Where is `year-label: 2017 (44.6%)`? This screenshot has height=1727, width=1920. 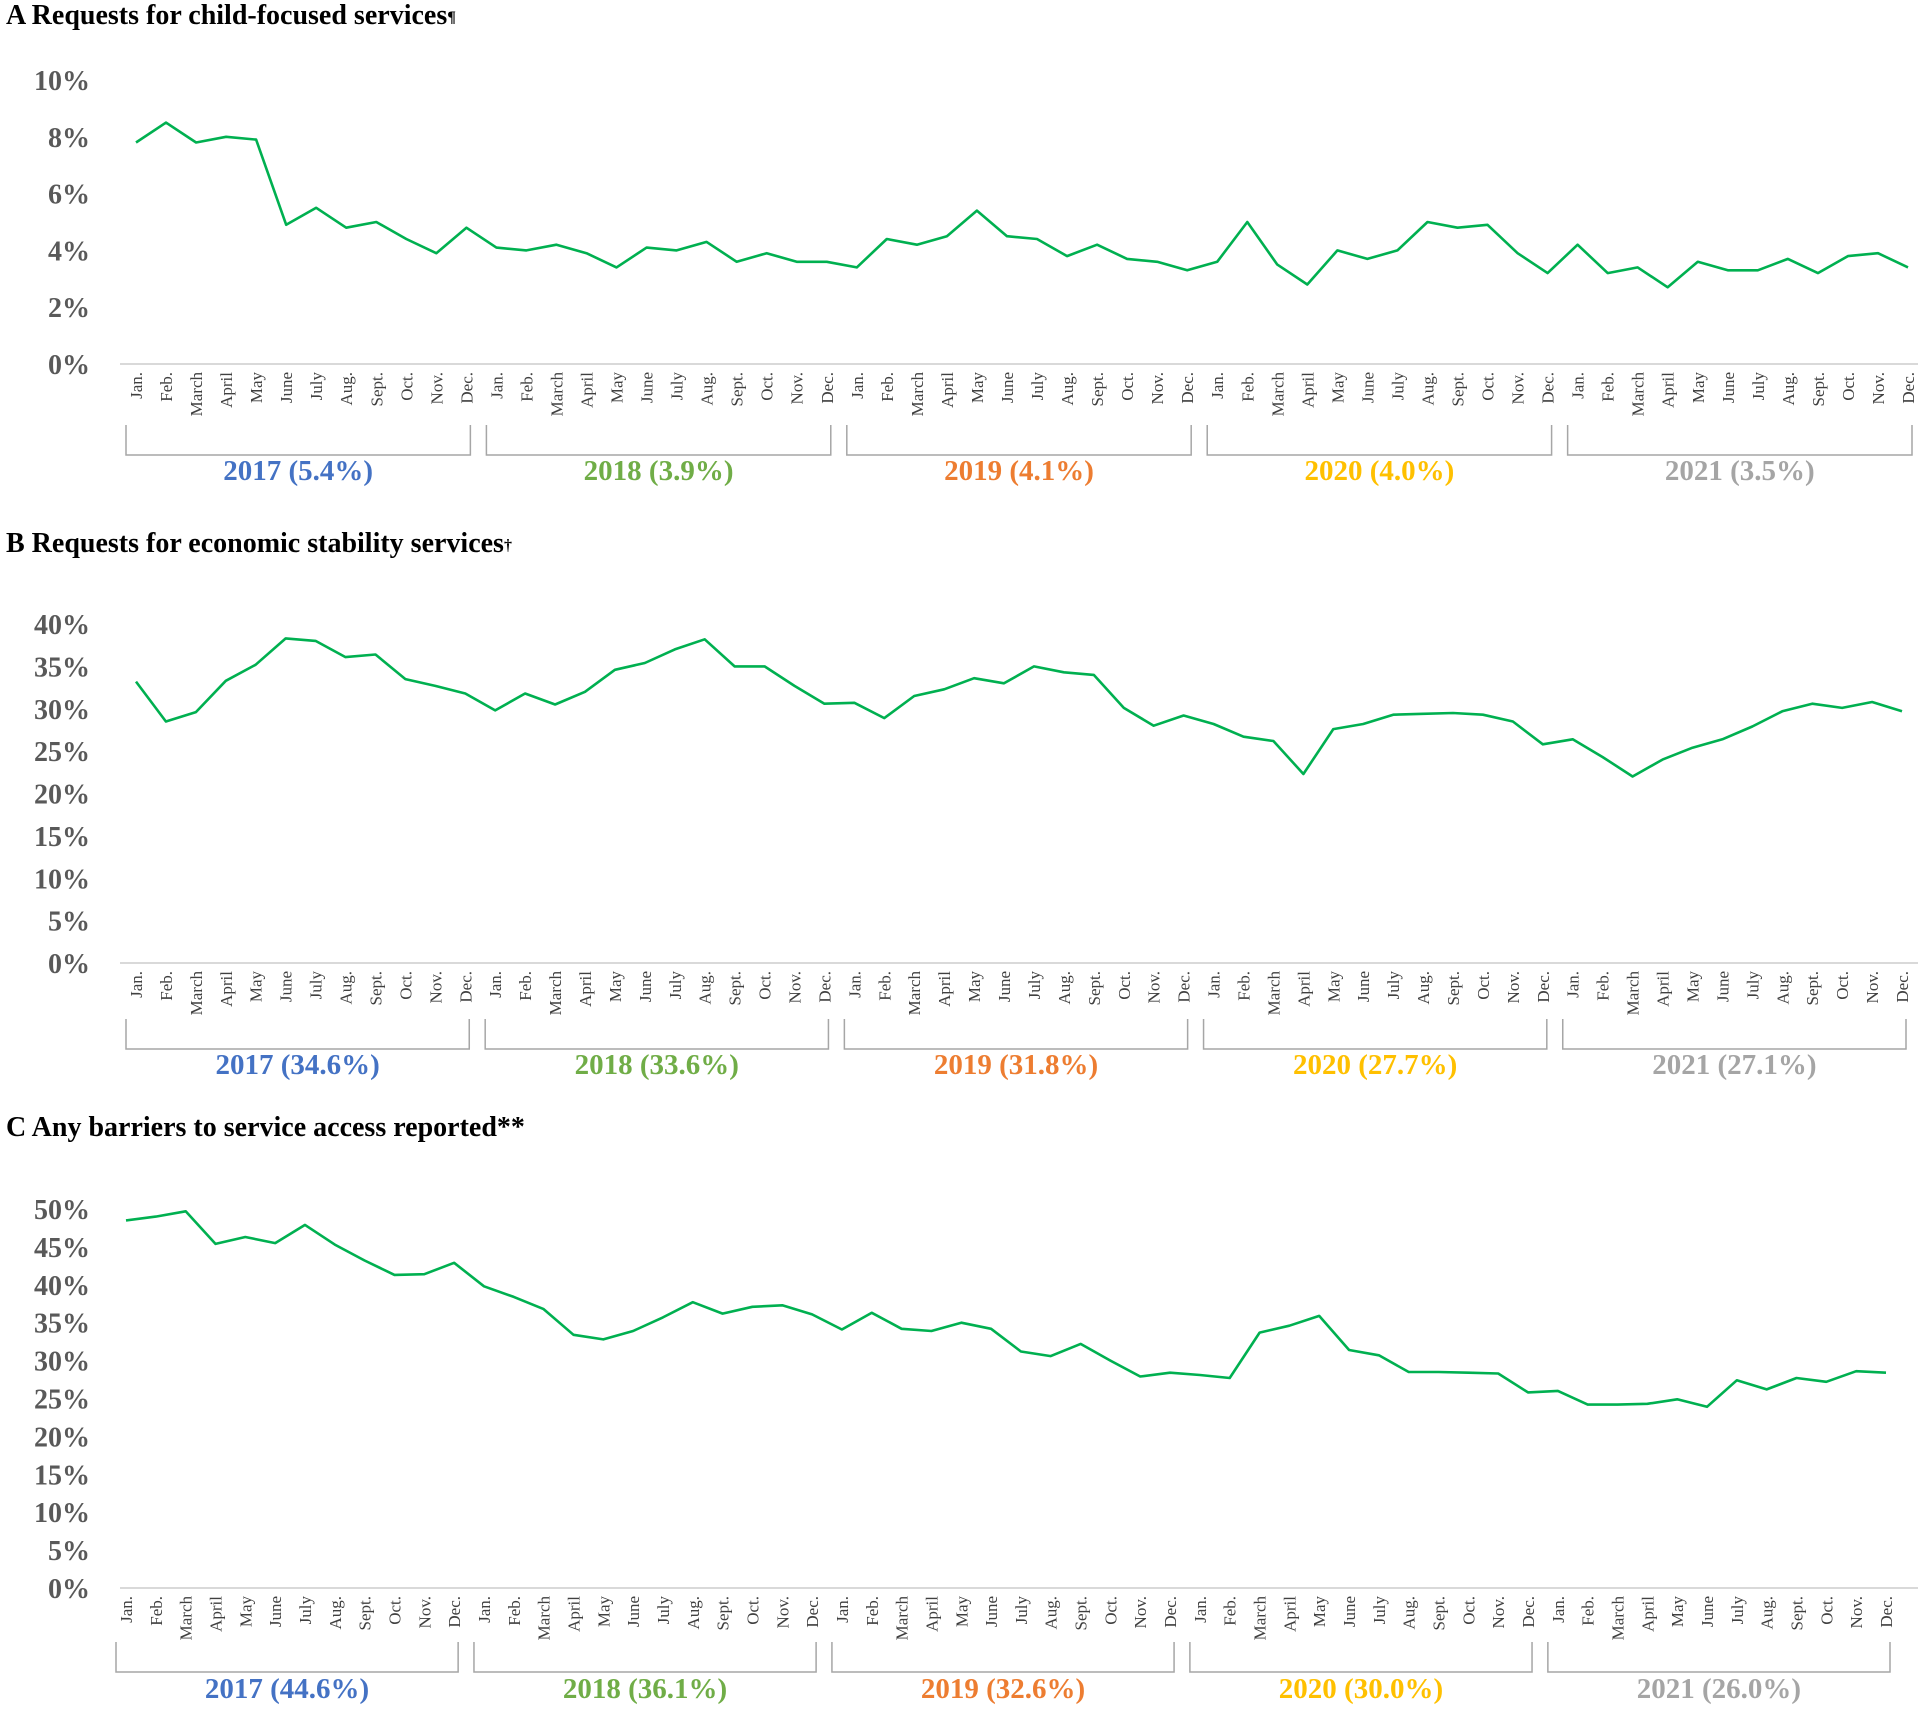 year-label: 2017 (44.6%) is located at coordinates (287, 1689).